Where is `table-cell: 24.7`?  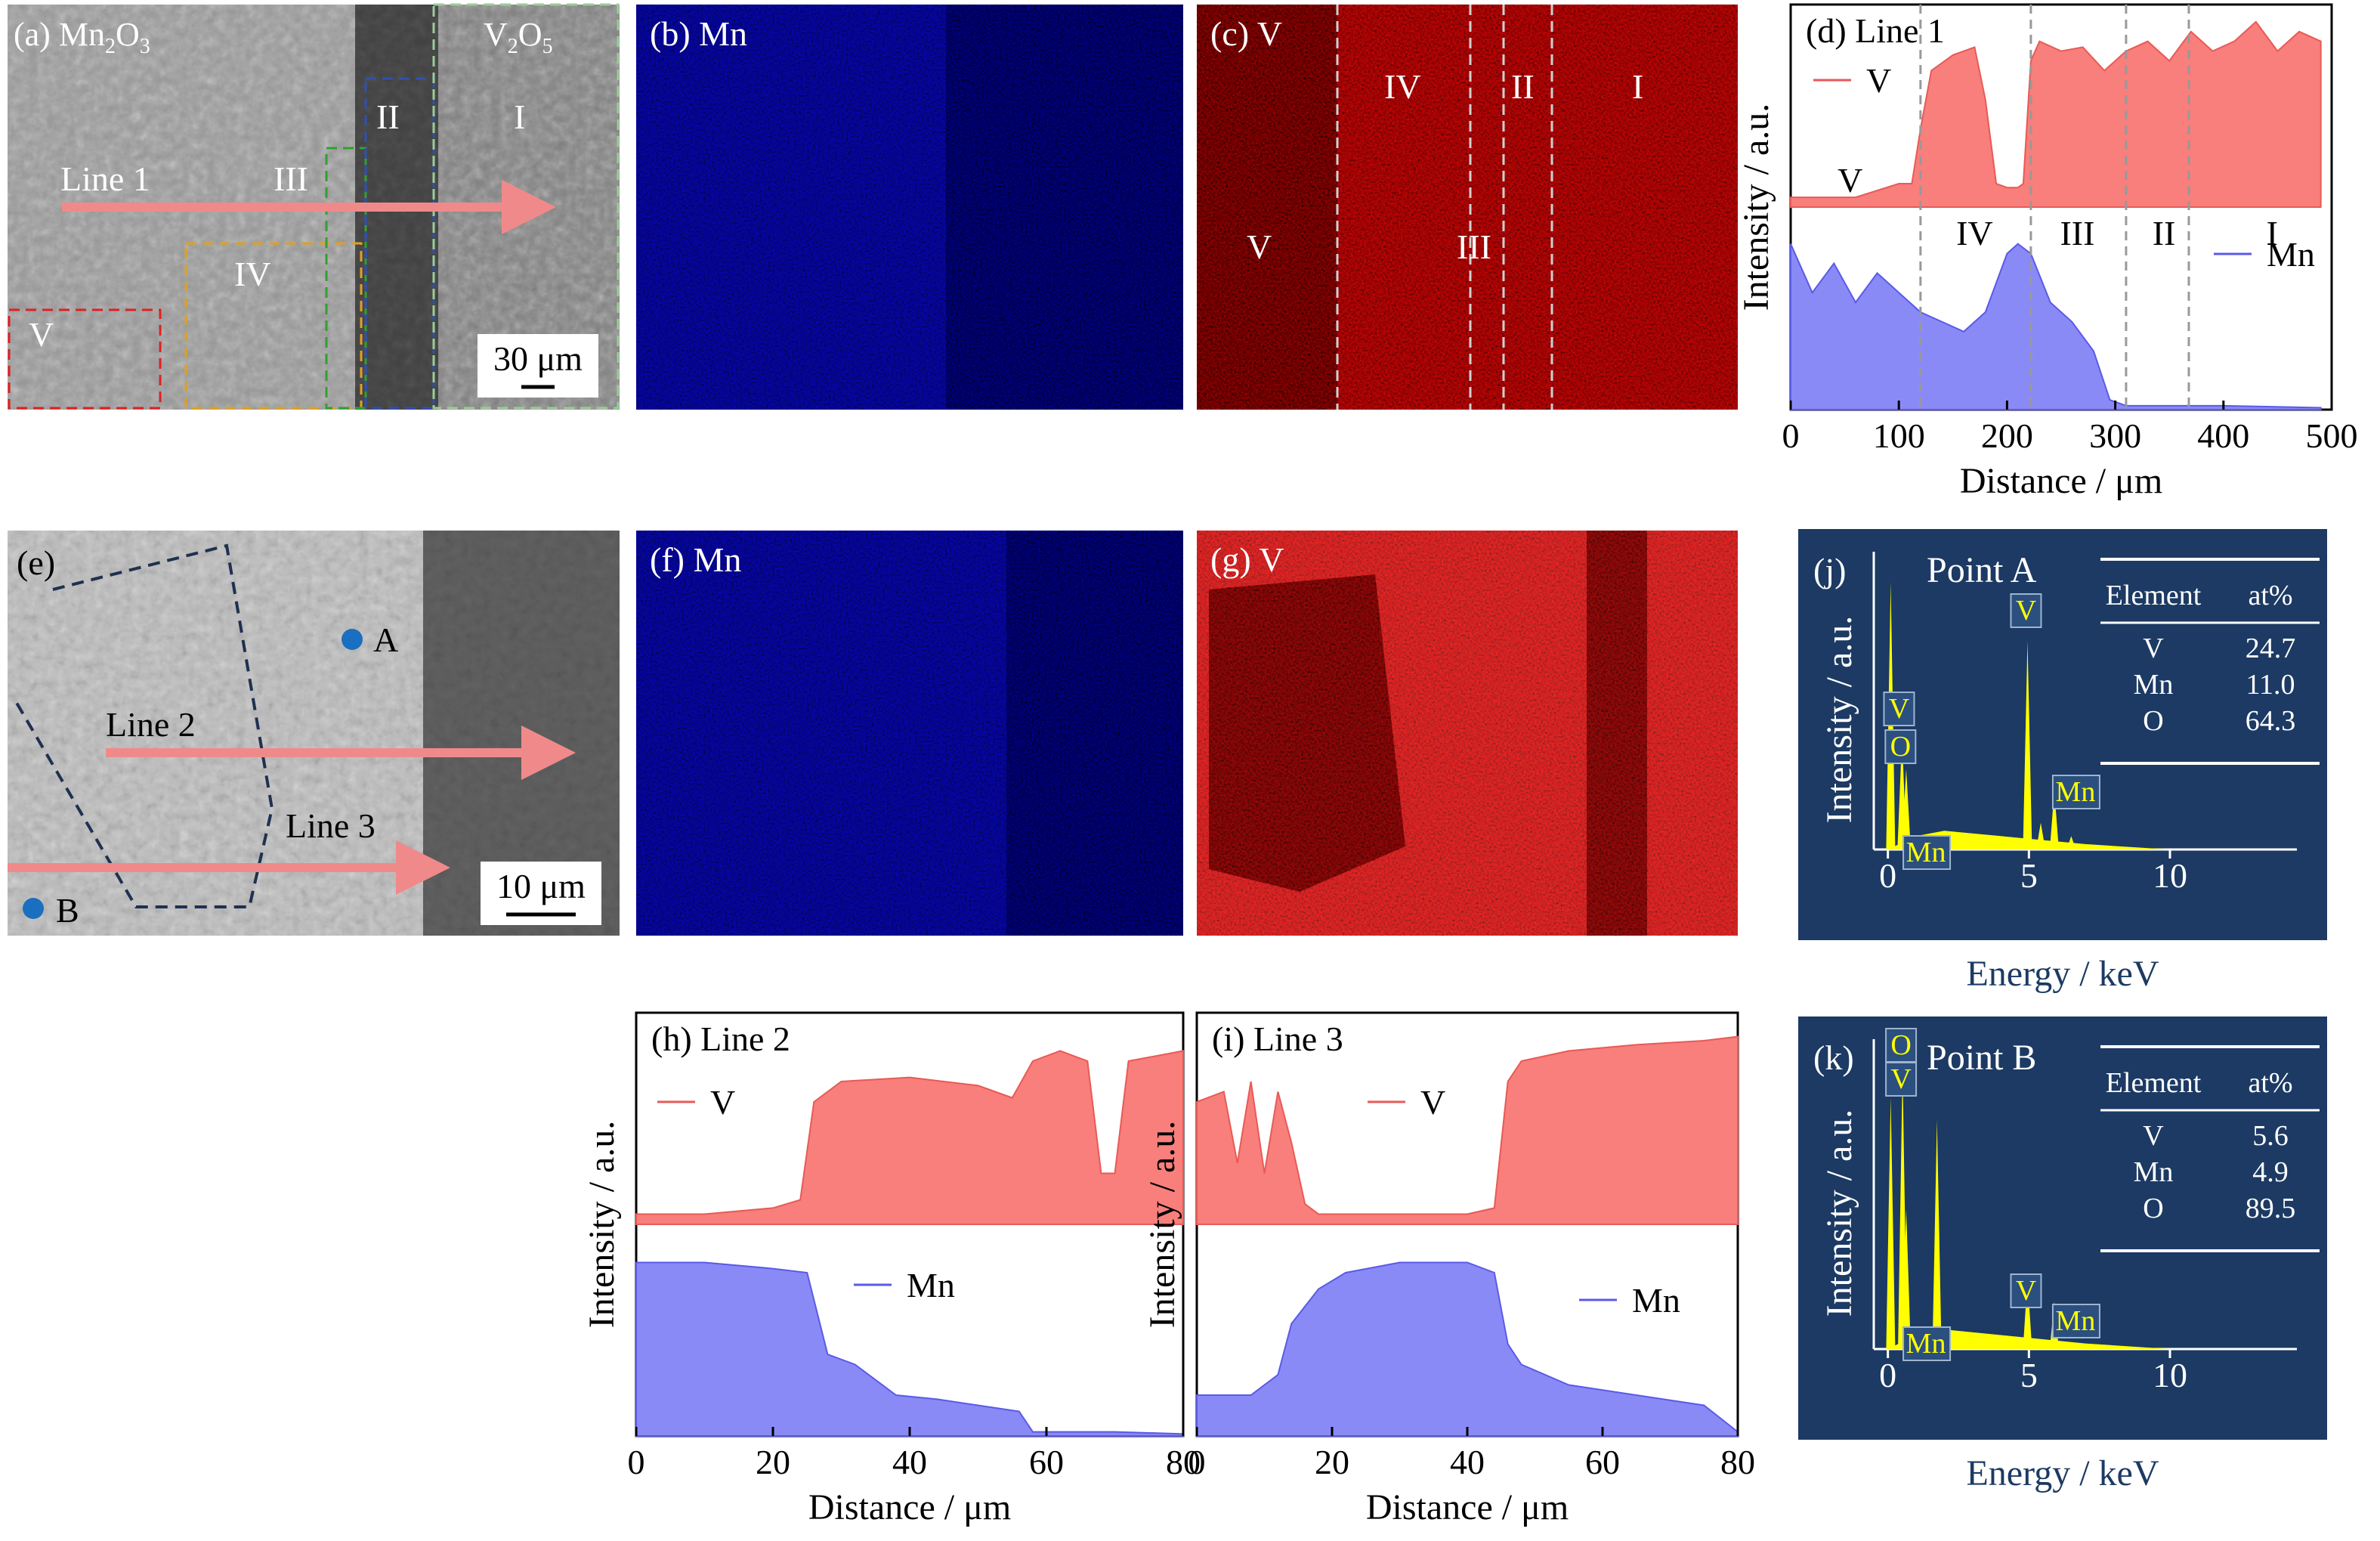 table-cell: 24.7 is located at coordinates (2271, 648).